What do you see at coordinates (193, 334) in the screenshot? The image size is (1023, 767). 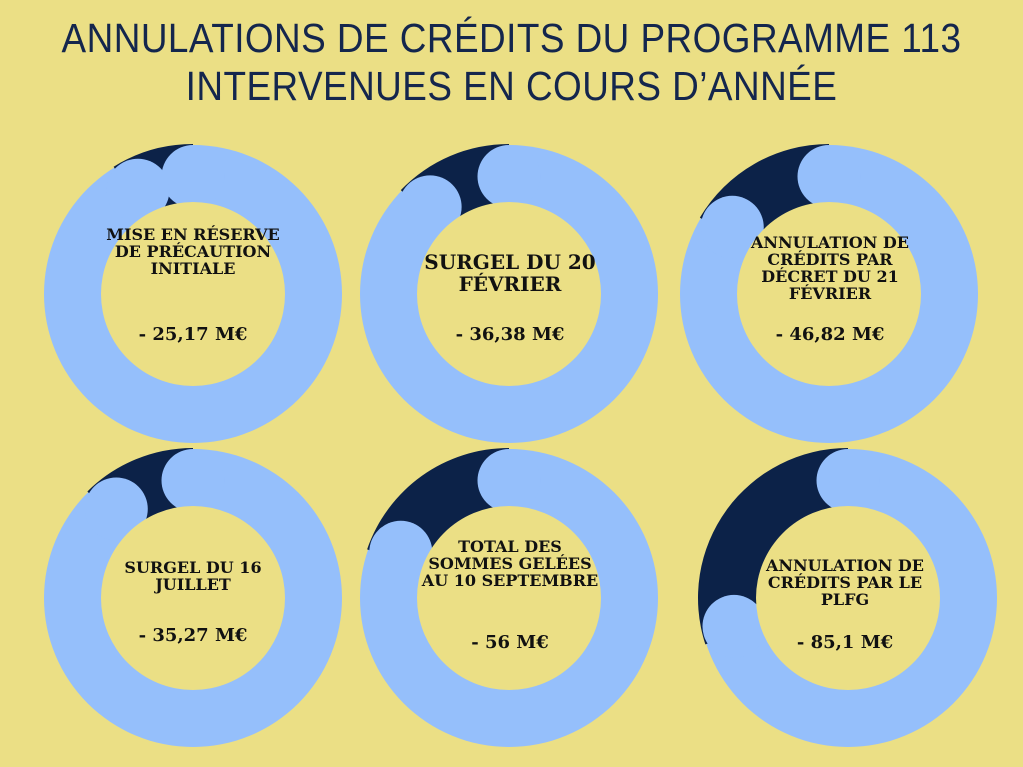 I see `donut-value-1: - 25,17 M€` at bounding box center [193, 334].